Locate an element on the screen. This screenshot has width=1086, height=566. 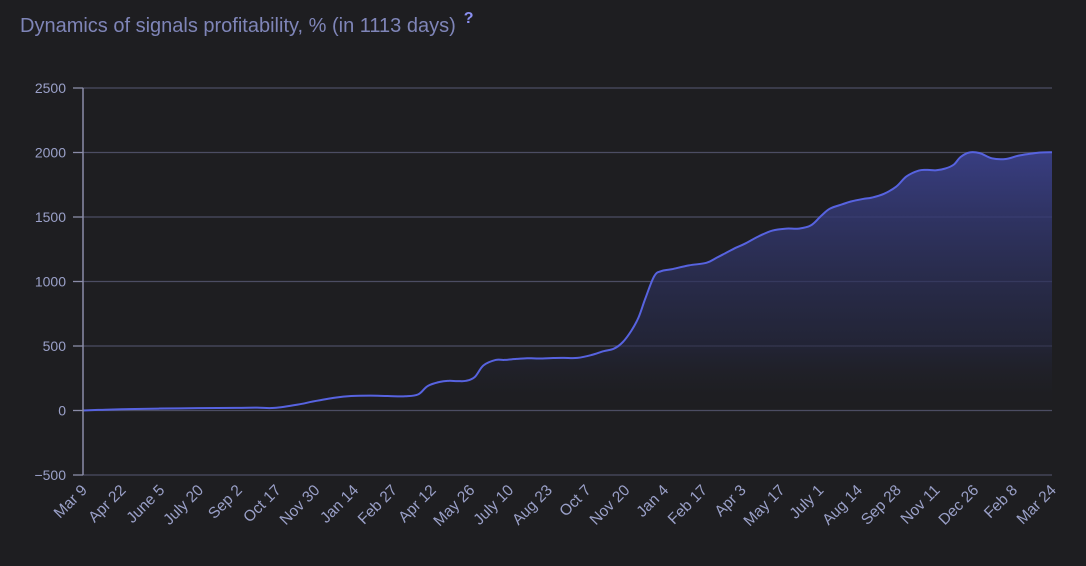
y-tick-labels: 2500 2000 1500 1000 500 0 −500 is located at coordinates (50, 281).